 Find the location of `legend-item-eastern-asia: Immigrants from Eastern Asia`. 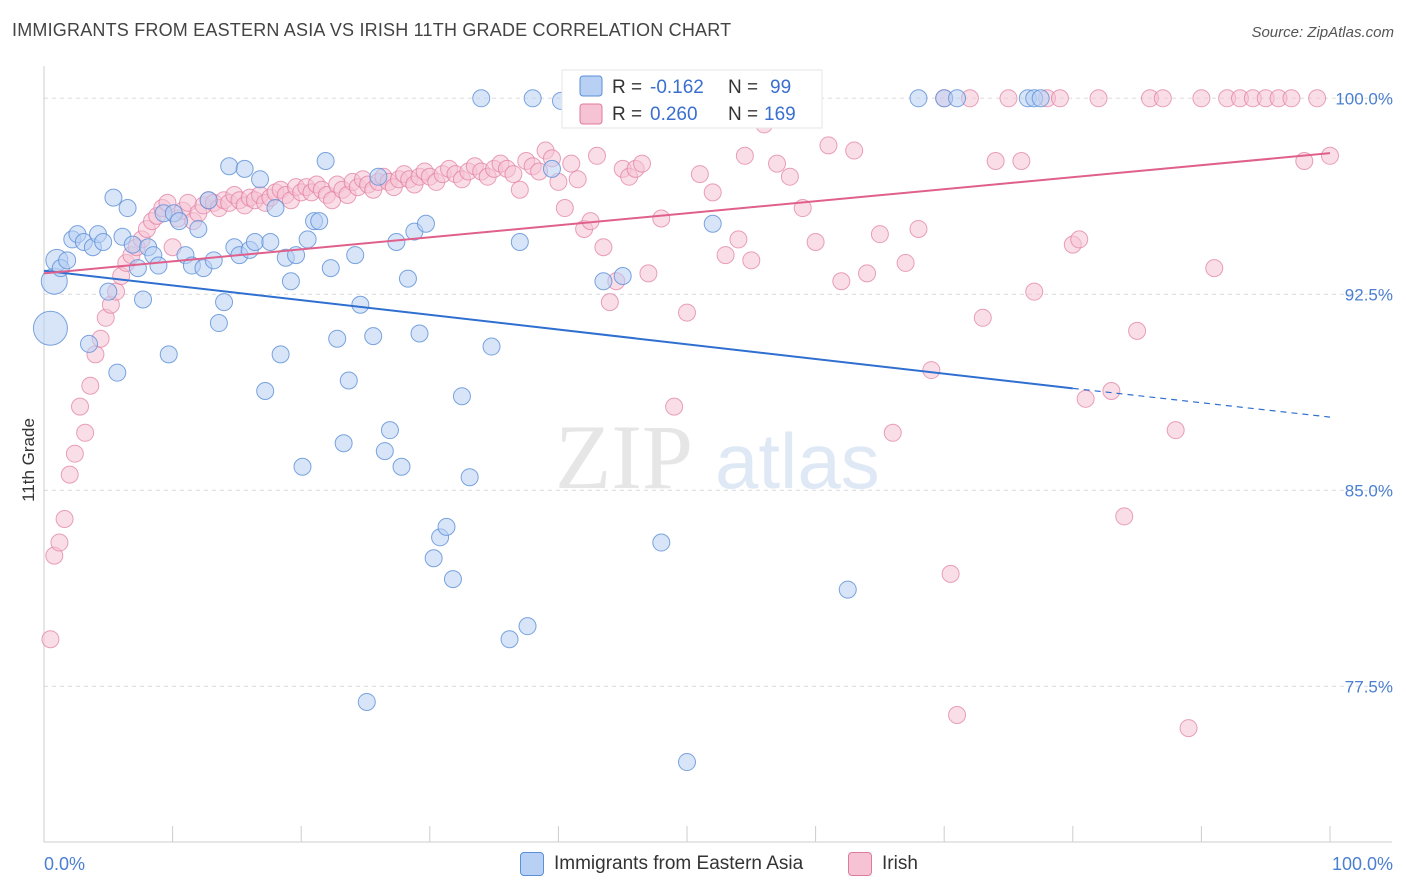

legend-item-eastern-asia: Immigrants from Eastern Asia is located at coordinates (661, 864).